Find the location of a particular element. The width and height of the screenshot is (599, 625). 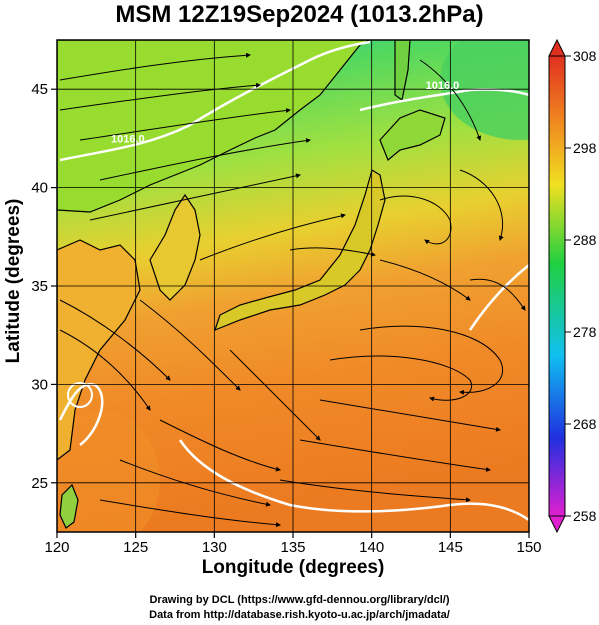

colorbar-tick-label: 268 is located at coordinates (585, 424).